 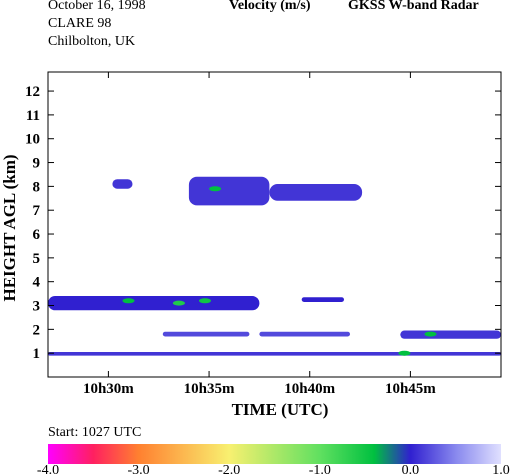 What do you see at coordinates (37, 259) in the screenshot?
I see `y-tick-label: 5` at bounding box center [37, 259].